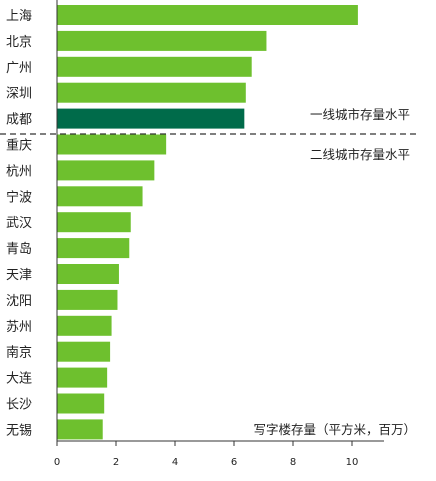  Describe the element at coordinates (19, 327) in the screenshot. I see `category-label-13: 苏州` at that location.